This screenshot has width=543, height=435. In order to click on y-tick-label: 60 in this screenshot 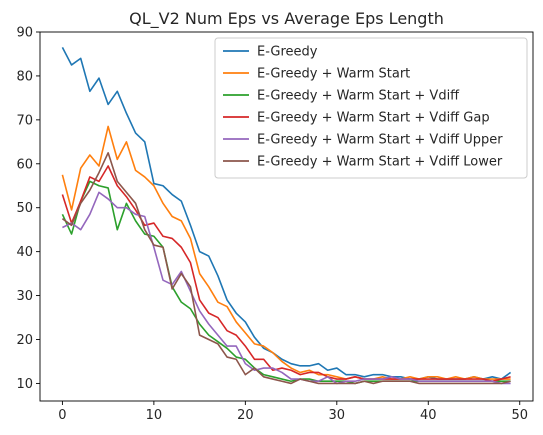, I will do `click(24, 164)`.